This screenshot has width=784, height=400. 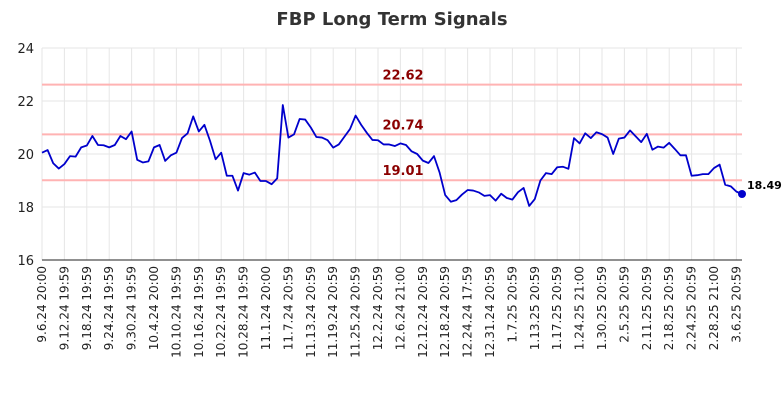 I want to click on y-tick-label: 22, so click(x=25, y=102).